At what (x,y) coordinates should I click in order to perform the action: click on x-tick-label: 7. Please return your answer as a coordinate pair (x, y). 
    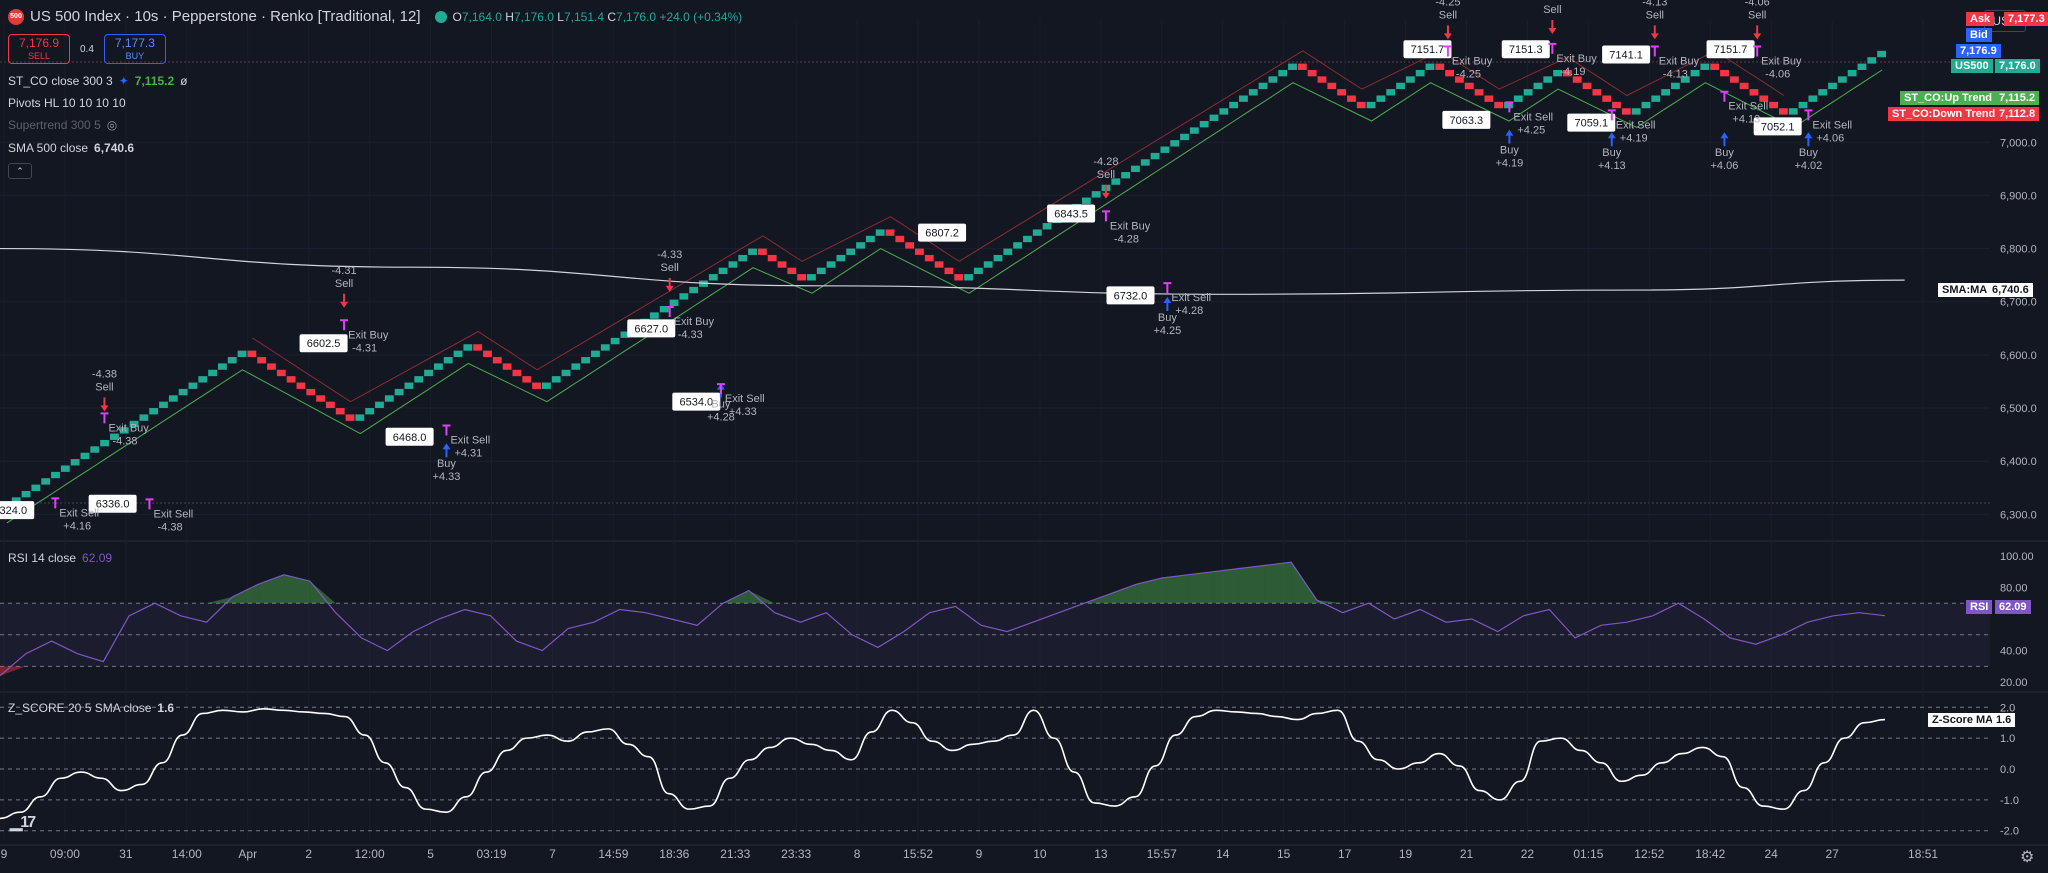
    Looking at the image, I should click on (552, 854).